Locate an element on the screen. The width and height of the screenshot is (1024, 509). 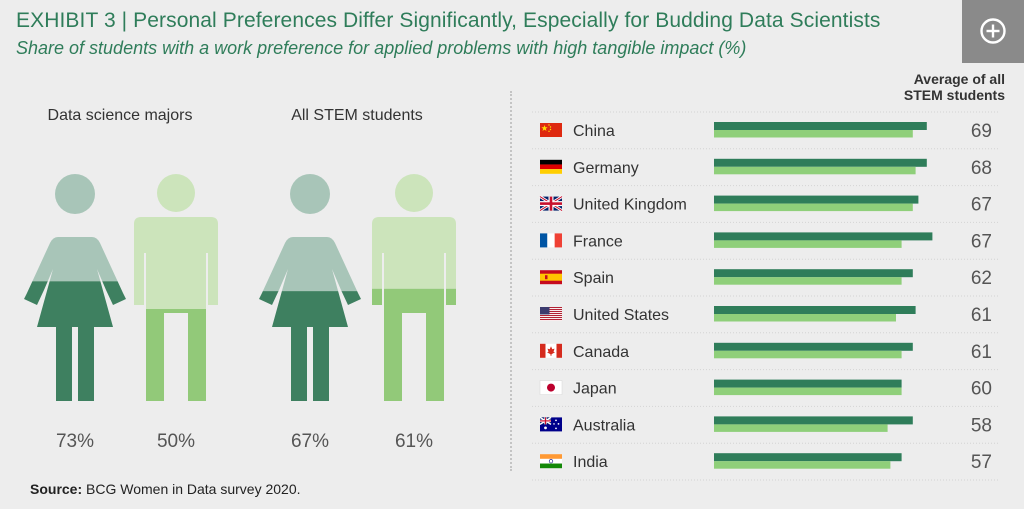
group-label-data-science: Data science majors is located at coordinates (120, 115).